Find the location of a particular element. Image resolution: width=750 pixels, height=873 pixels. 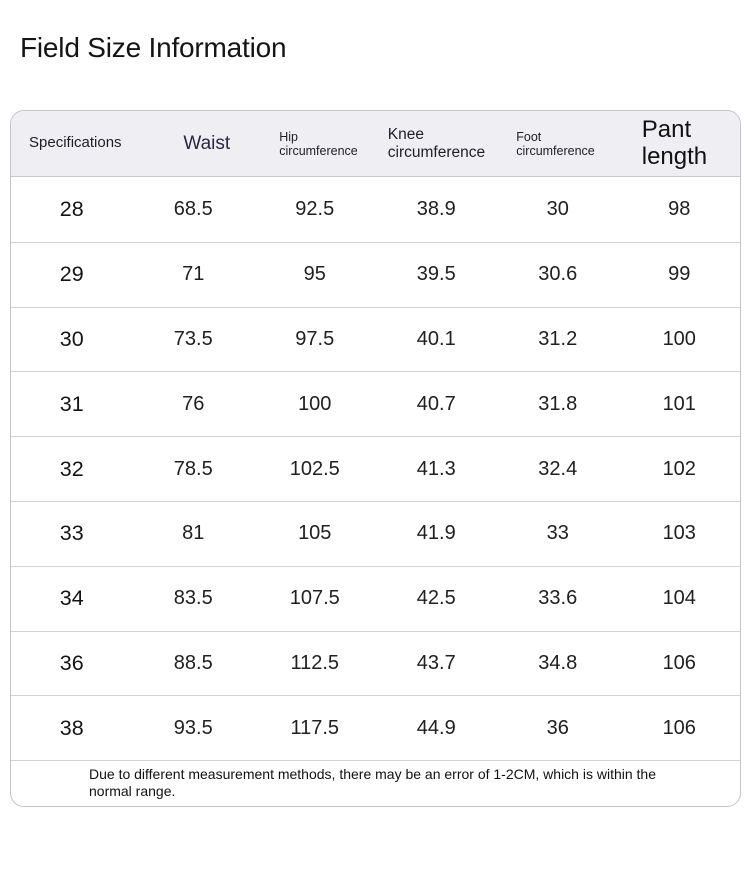

measurement-cell: 78.5 is located at coordinates (193, 468).